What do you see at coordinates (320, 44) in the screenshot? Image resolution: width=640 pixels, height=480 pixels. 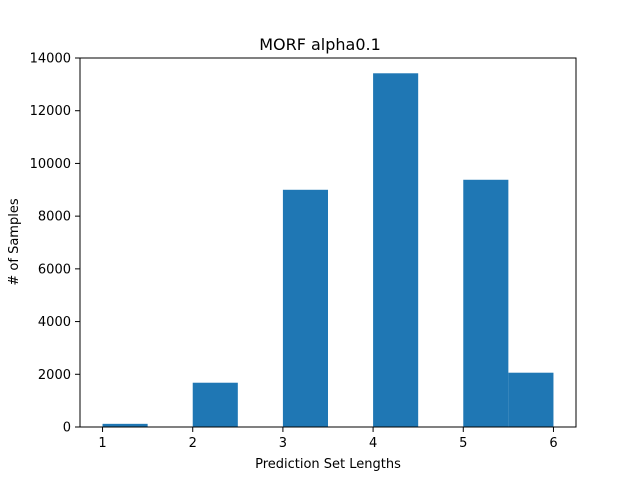 I see `chart-title: MORF alpha0.1` at bounding box center [320, 44].